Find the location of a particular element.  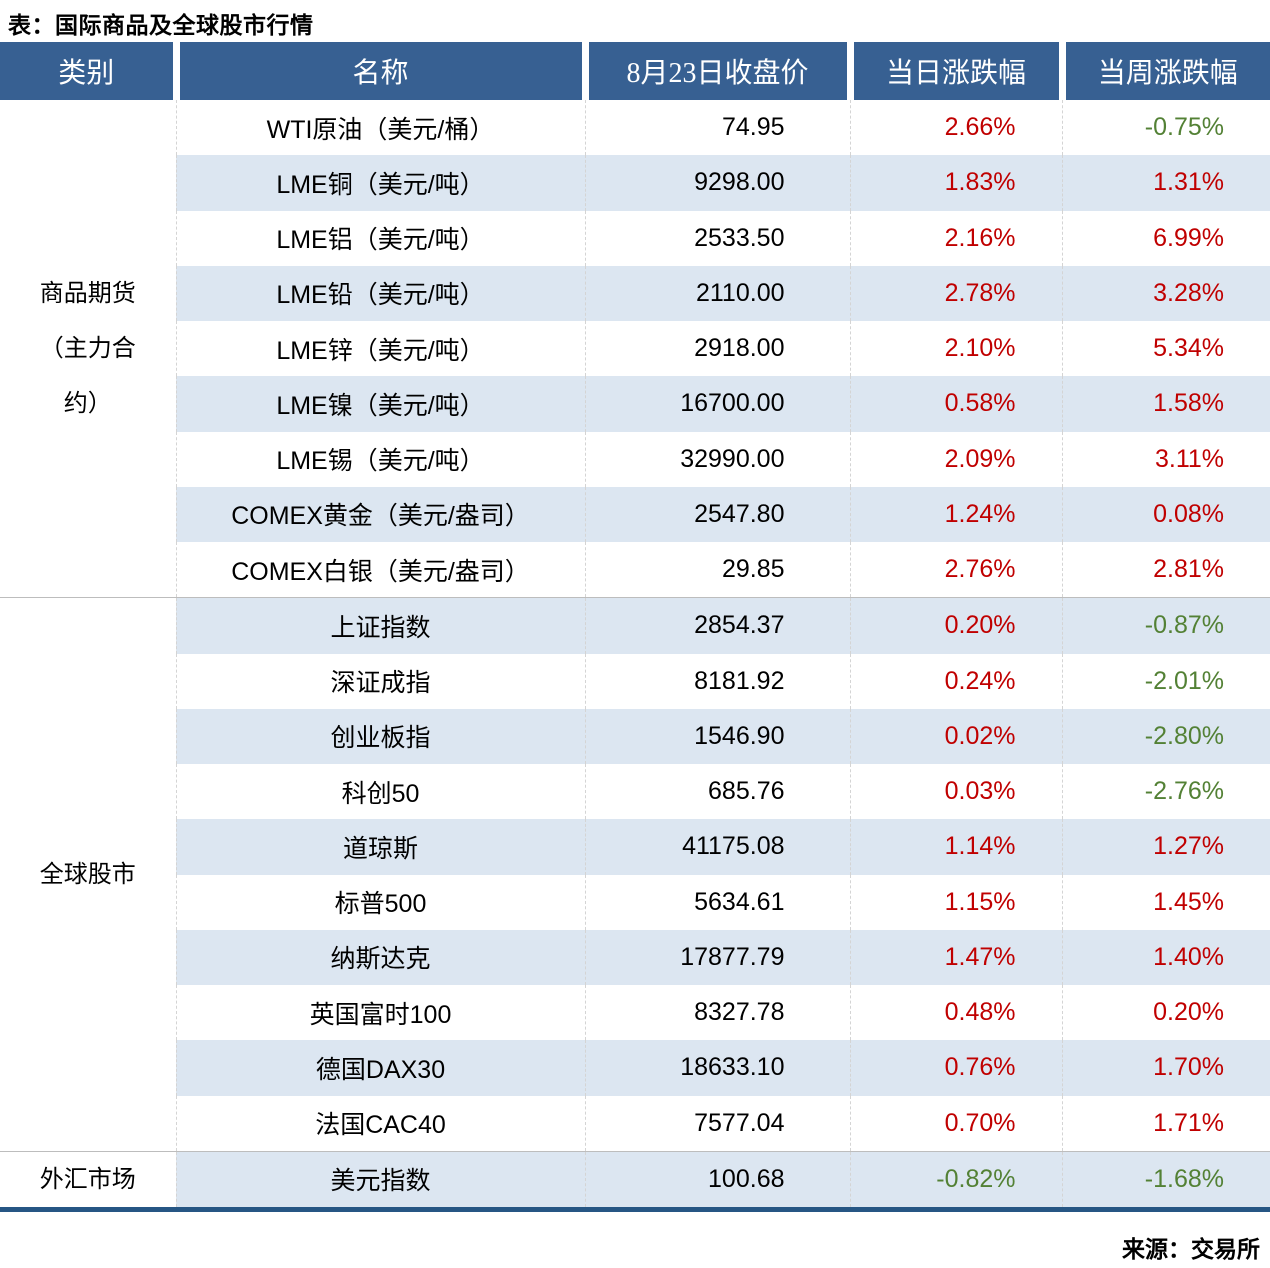

table-row: COMEX白银（美元/盎司） 29.85 2.76% 2.81% is located at coordinates (635, 570).